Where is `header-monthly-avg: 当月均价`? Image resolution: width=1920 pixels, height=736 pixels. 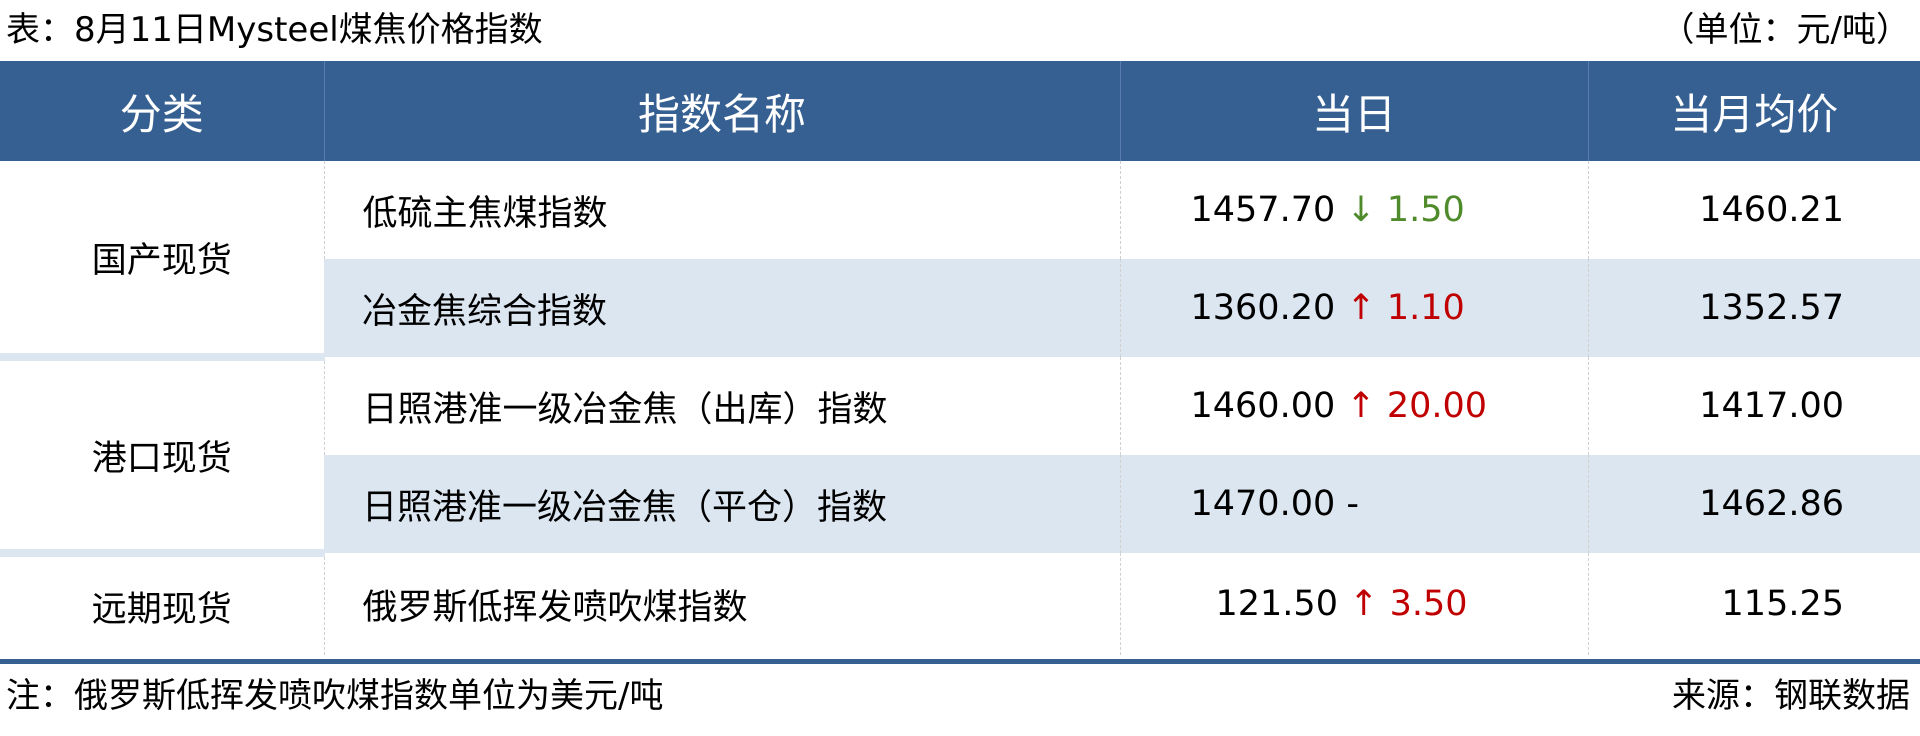
header-monthly-avg: 当月均价 is located at coordinates (1753, 111).